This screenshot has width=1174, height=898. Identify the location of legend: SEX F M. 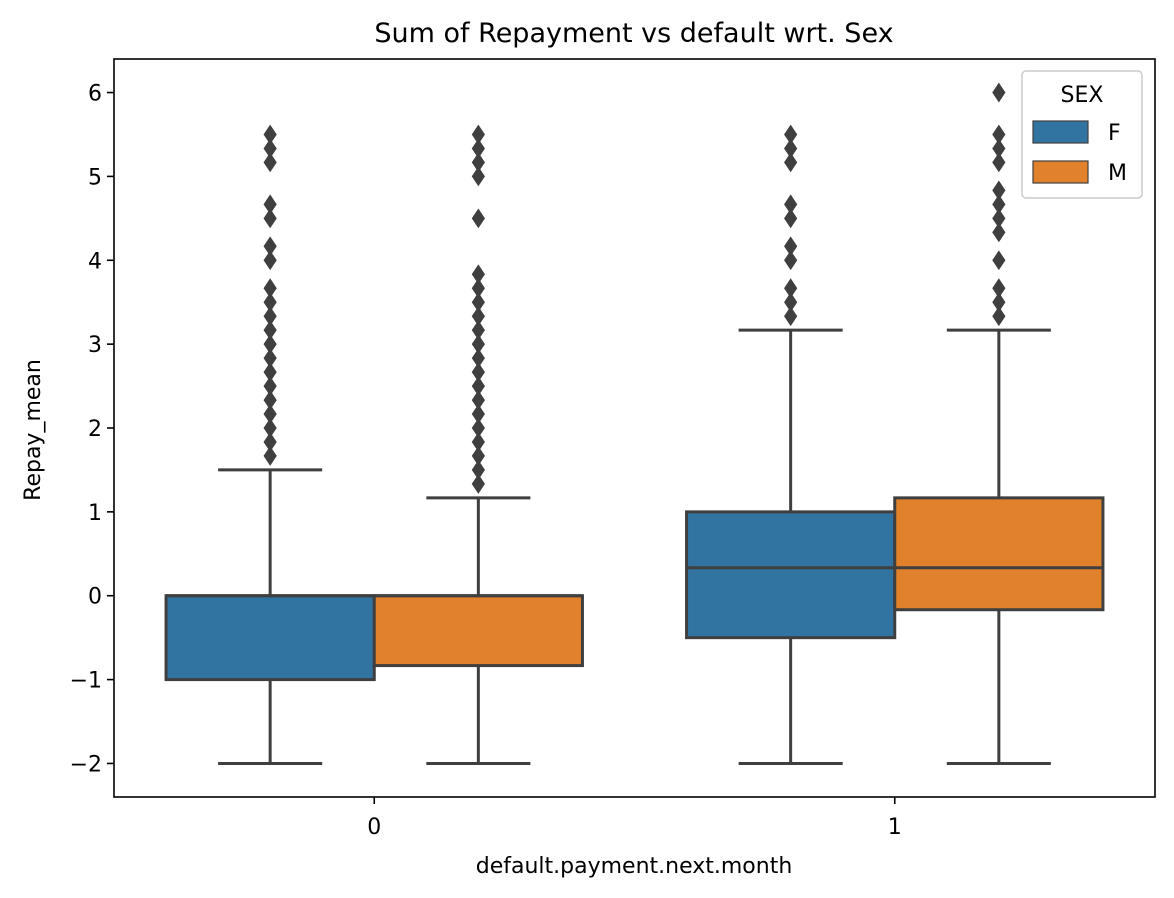
(1082, 134).